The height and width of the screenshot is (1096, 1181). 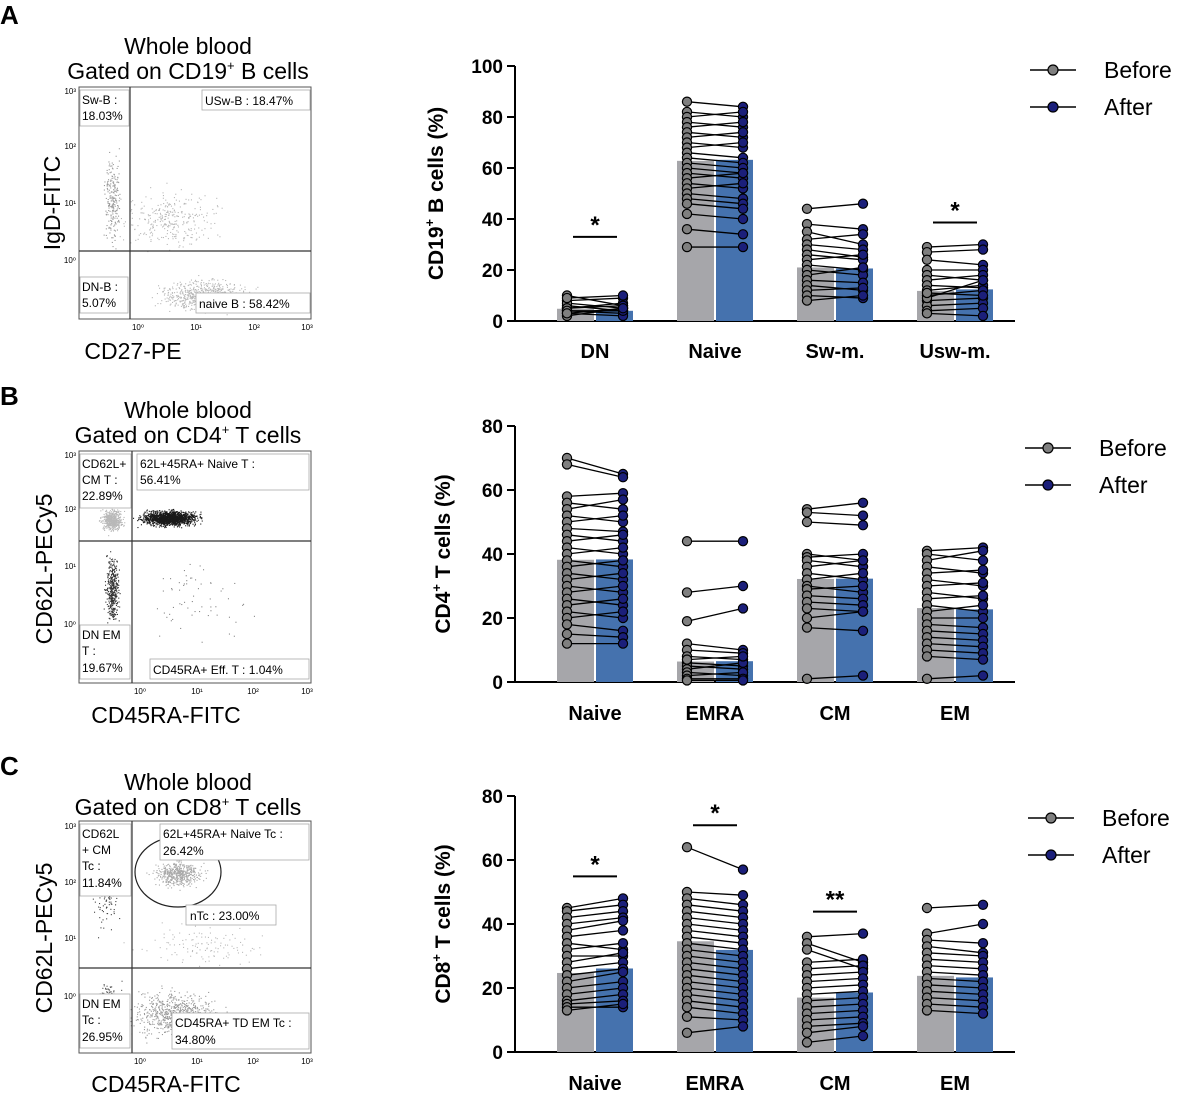 What do you see at coordinates (101, 1004) in the screenshot?
I see `gate-c-dnem-label: DN EM` at bounding box center [101, 1004].